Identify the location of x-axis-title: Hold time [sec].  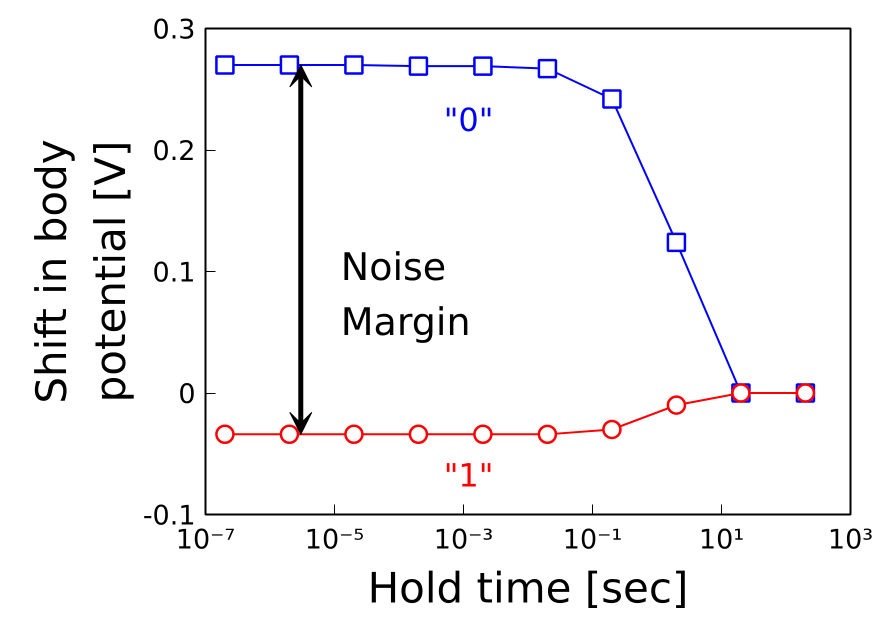
(528, 588).